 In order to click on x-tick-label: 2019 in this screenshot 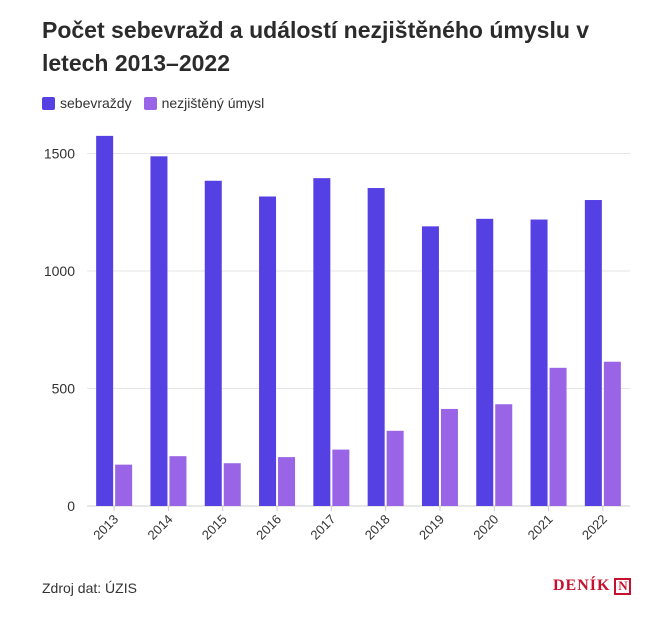, I will do `click(431, 527)`.